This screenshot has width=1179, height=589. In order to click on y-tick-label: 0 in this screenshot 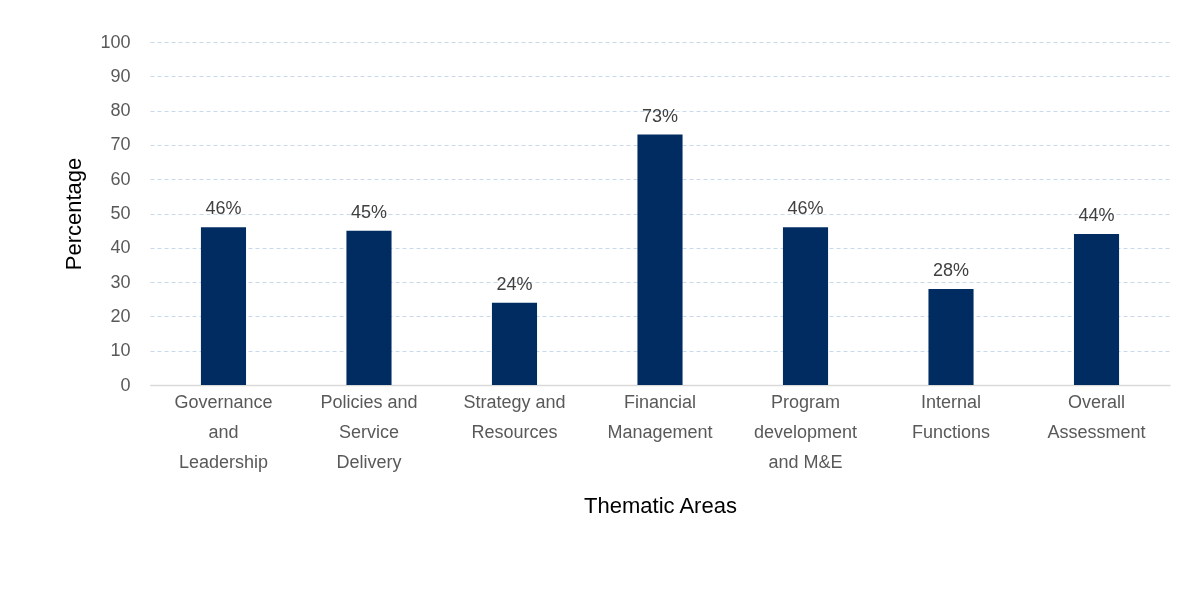, I will do `click(125, 384)`.